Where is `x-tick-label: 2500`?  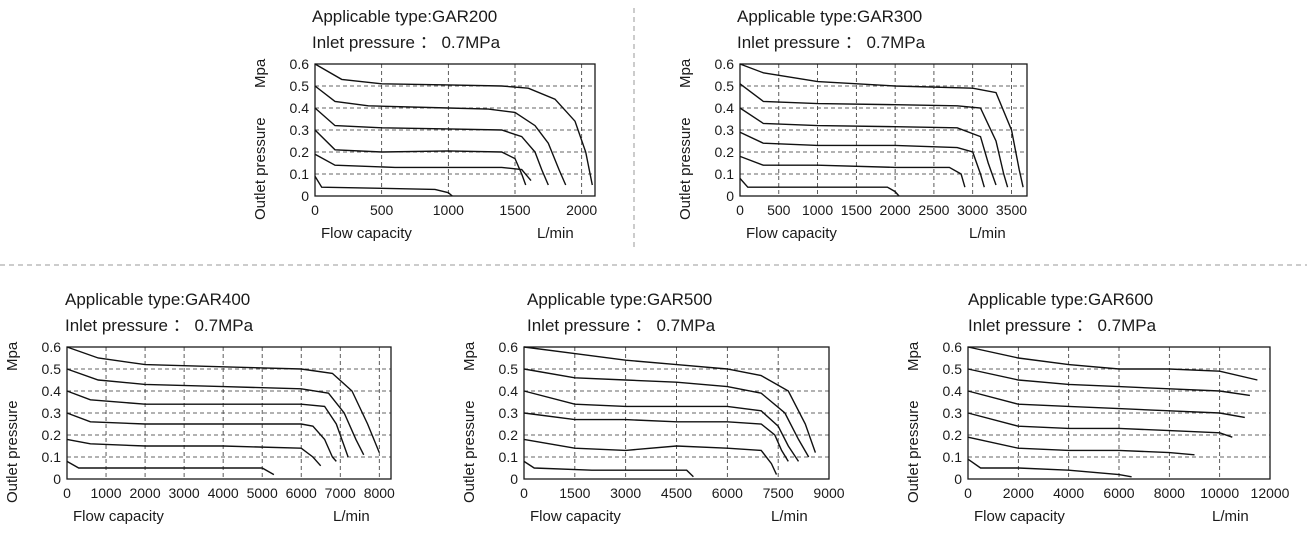
x-tick-label: 2500 is located at coordinates (933, 210).